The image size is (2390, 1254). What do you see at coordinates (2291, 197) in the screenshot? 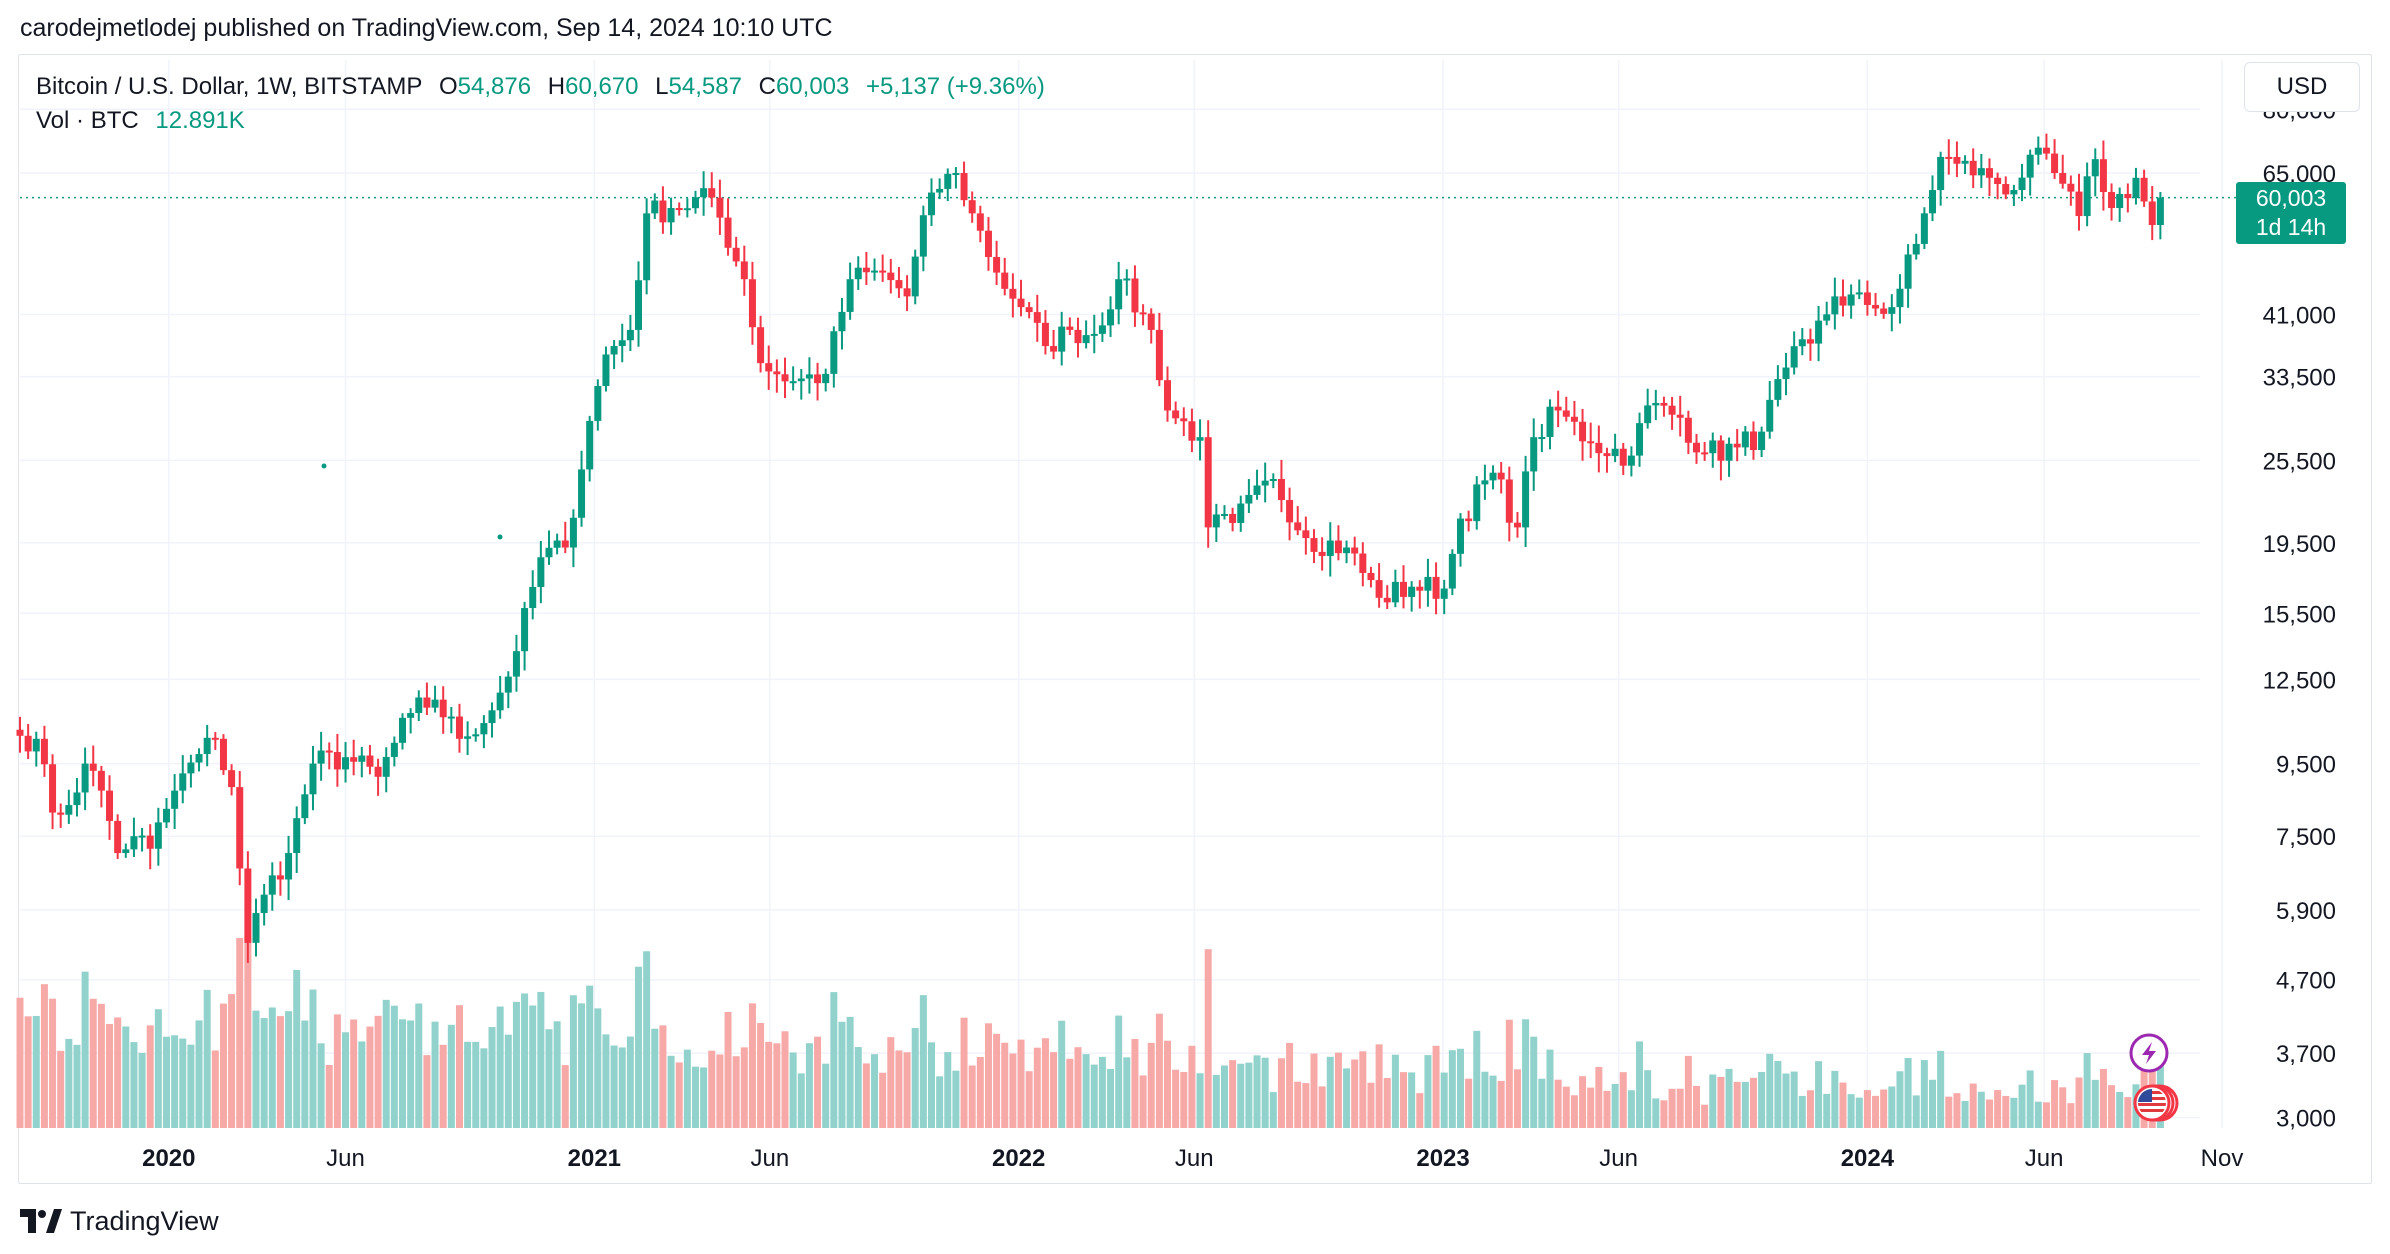
I see `last-price-value: 60,003` at bounding box center [2291, 197].